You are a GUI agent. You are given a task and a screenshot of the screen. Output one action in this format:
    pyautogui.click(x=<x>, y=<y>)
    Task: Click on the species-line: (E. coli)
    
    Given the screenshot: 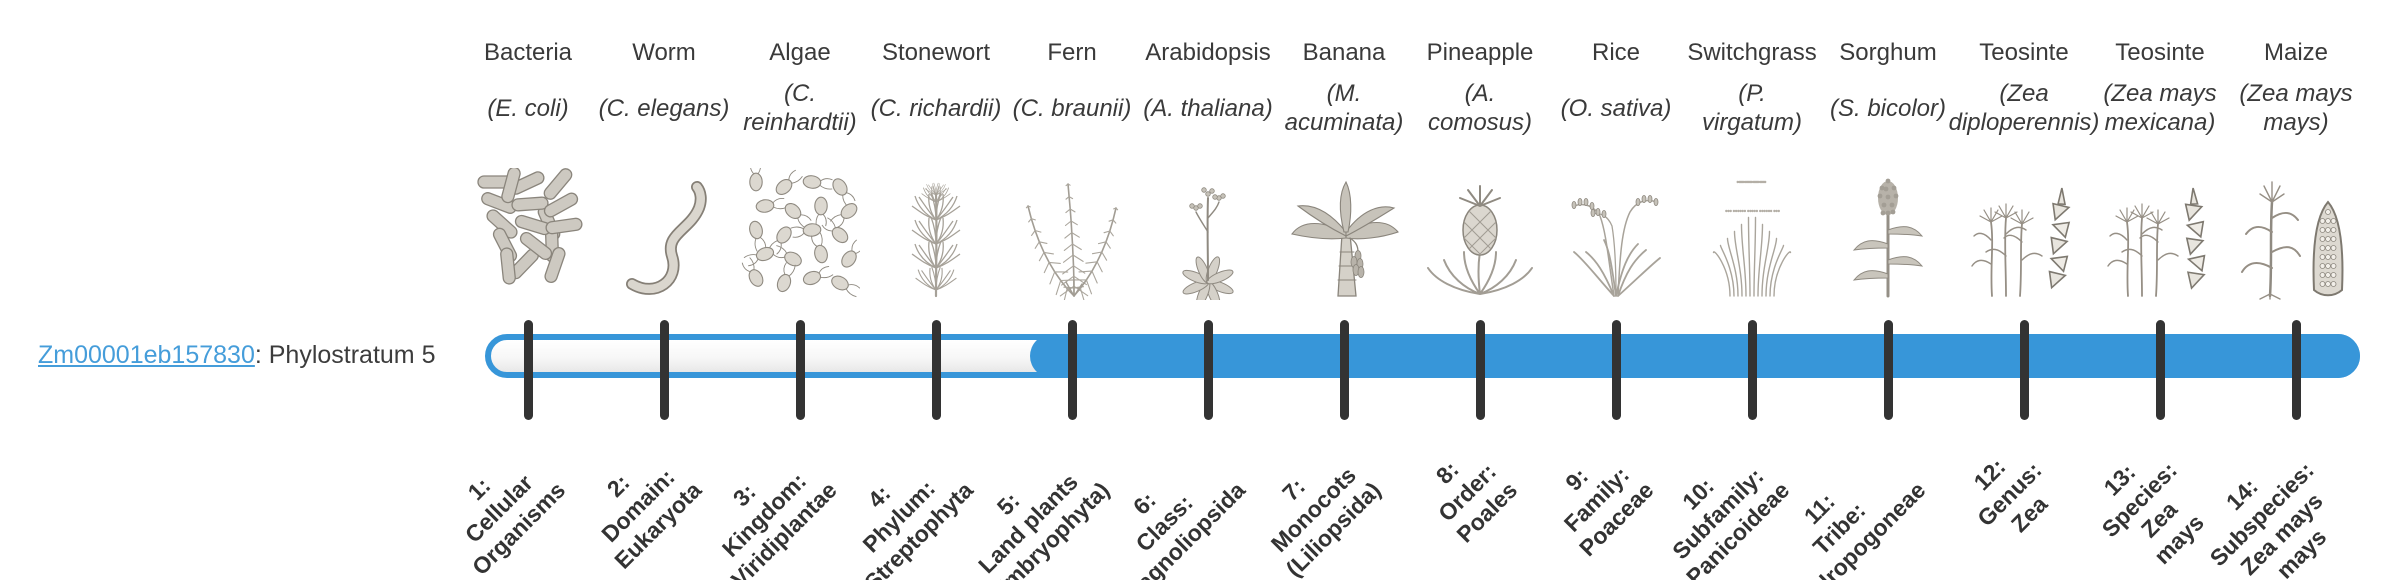 What is the action you would take?
    pyautogui.click(x=528, y=108)
    